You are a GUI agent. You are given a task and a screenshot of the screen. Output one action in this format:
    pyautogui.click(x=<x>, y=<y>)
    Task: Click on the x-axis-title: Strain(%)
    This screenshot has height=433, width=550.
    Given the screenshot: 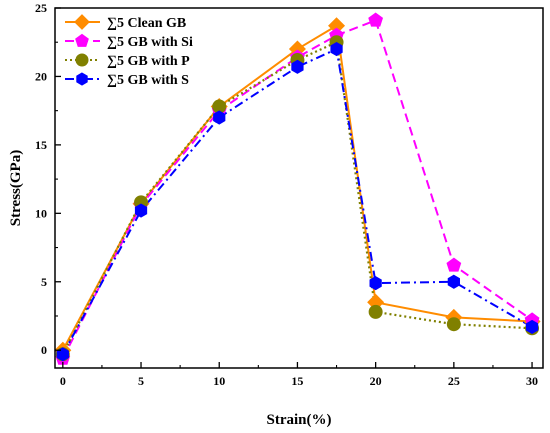 What is the action you would take?
    pyautogui.click(x=299, y=420)
    